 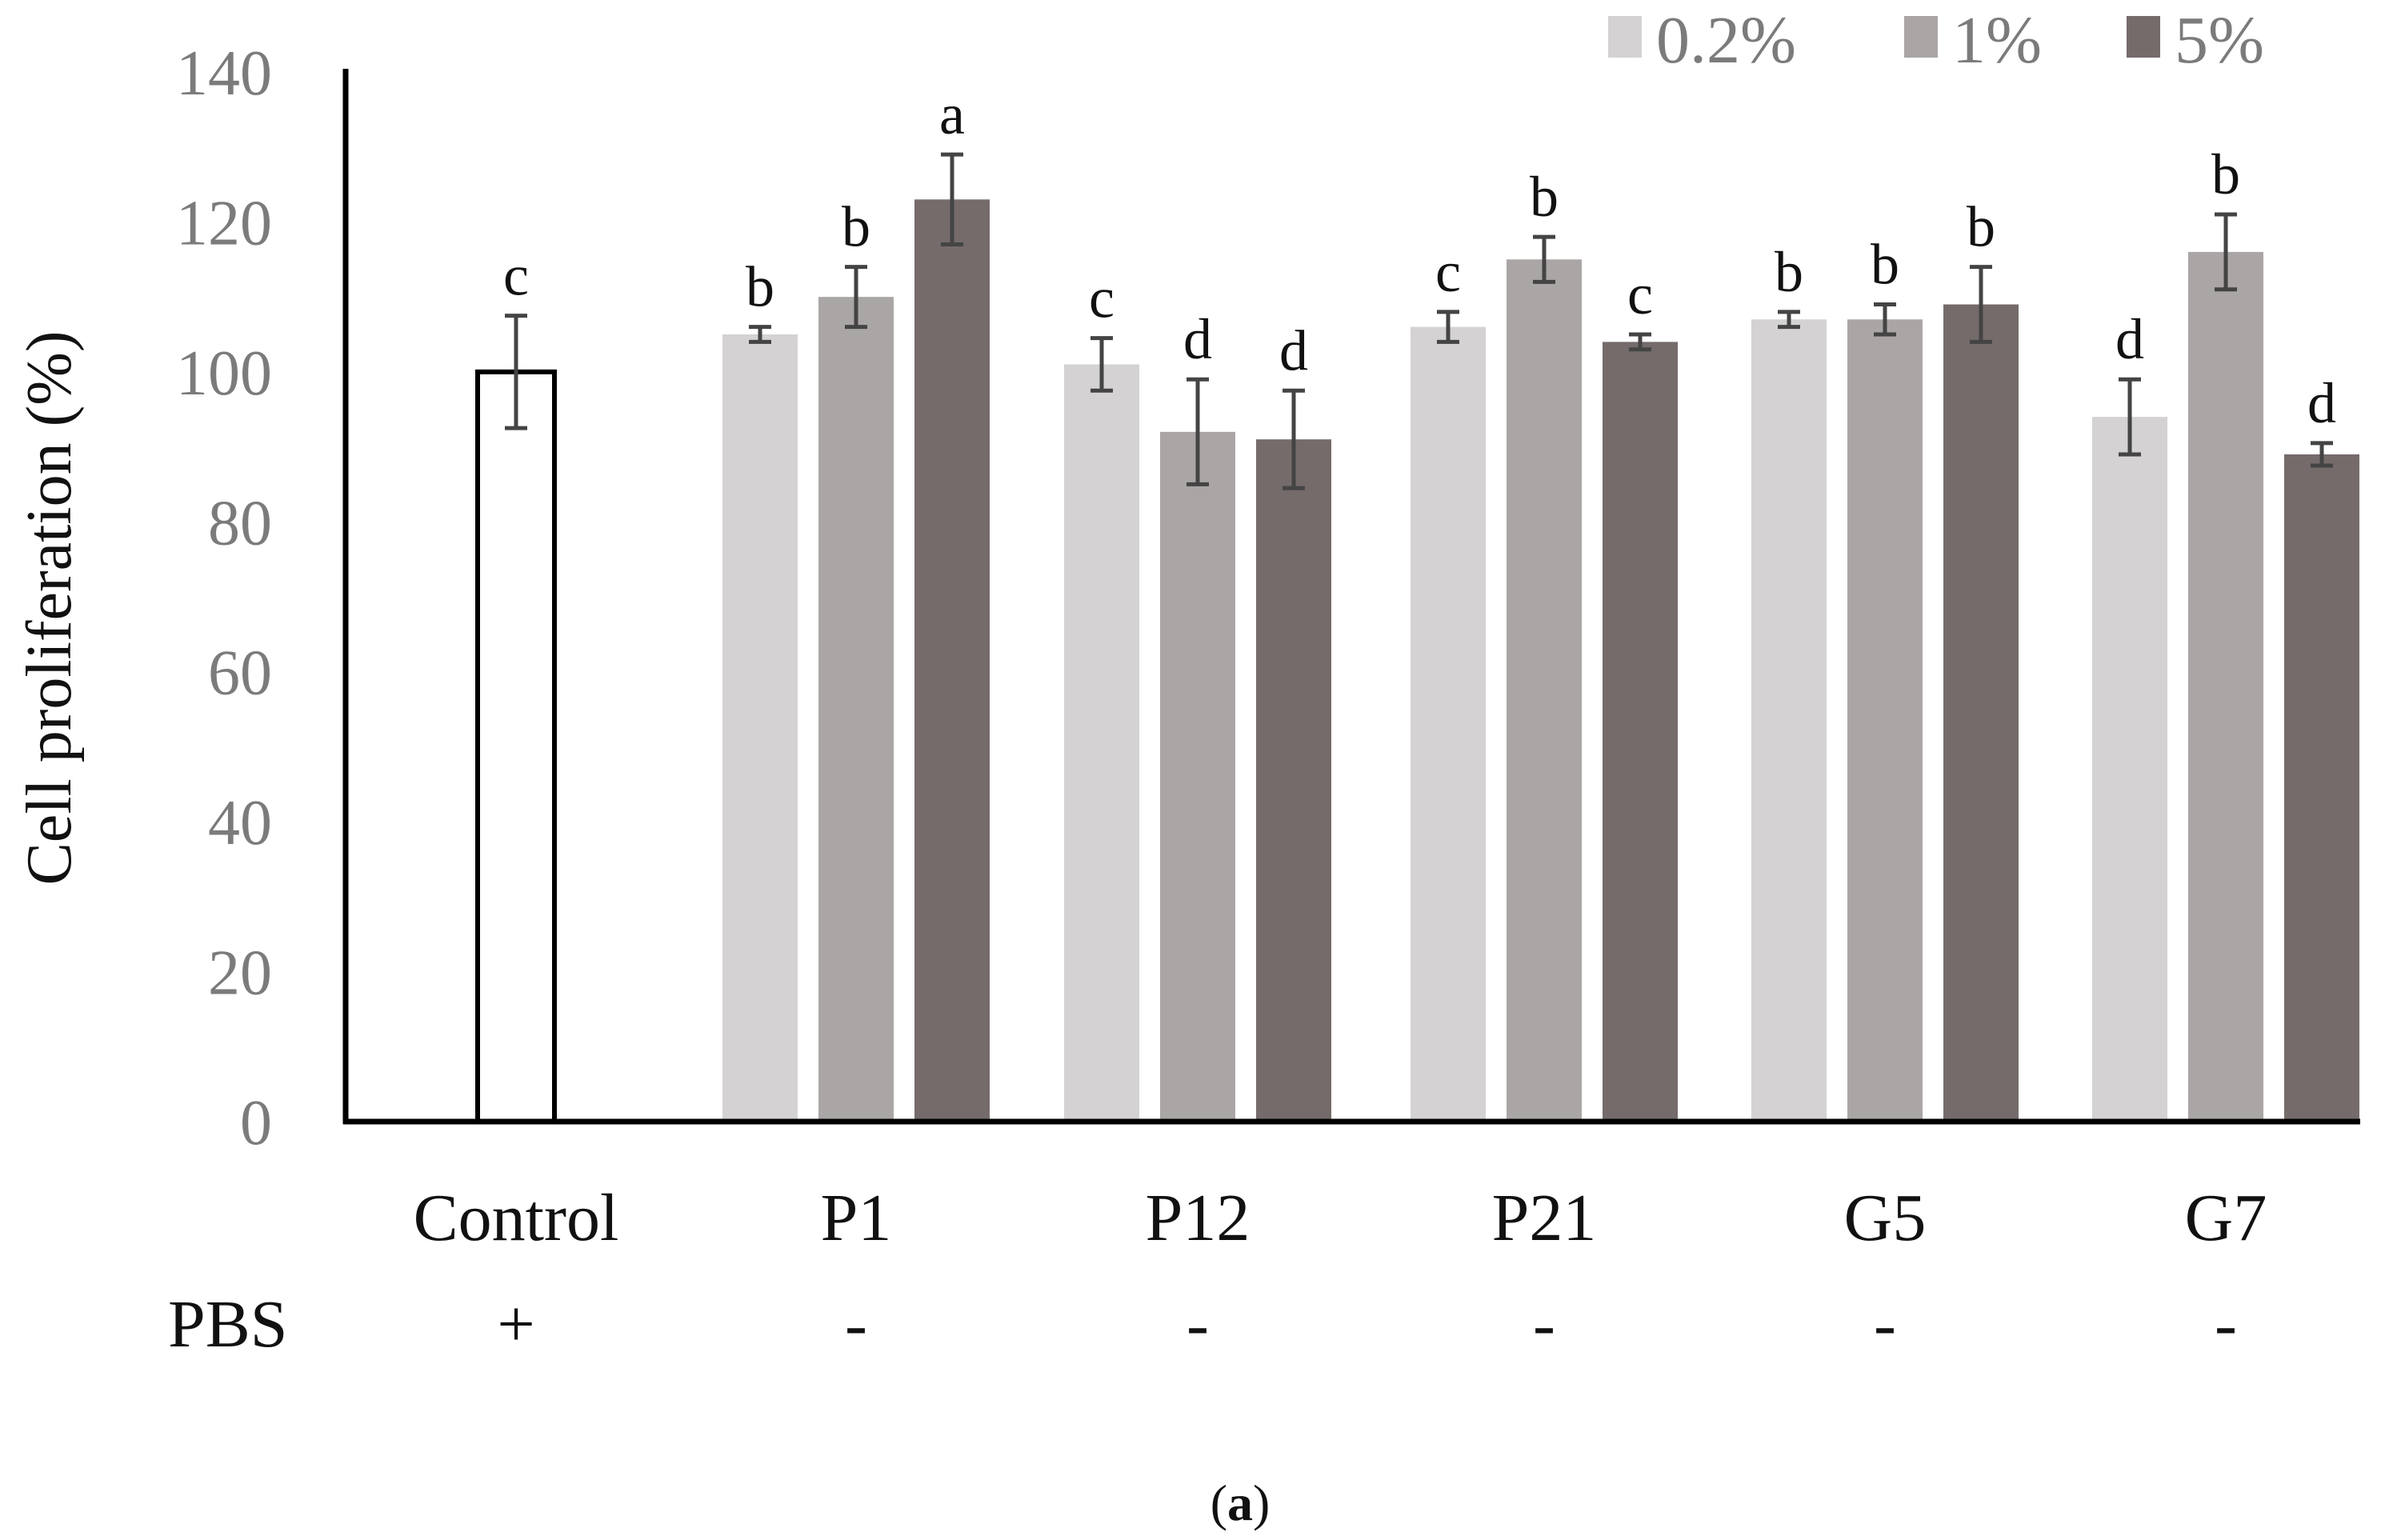 I want to click on legend-item: 5%, so click(x=2196, y=40).